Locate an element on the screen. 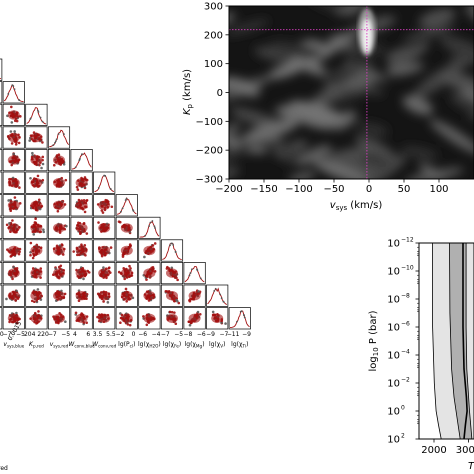 The width and height of the screenshot is (474, 474). corner-histogram-line is located at coordinates (59, 138).